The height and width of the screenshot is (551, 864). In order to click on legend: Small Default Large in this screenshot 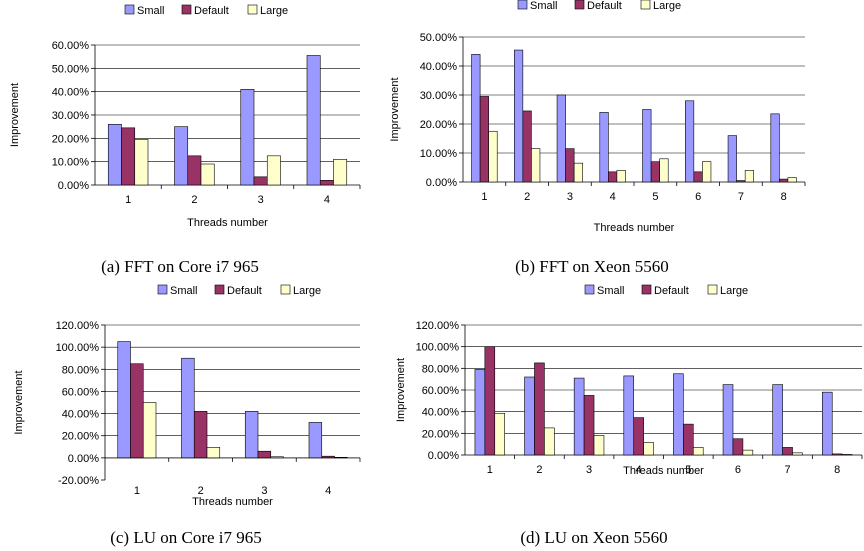, I will do `click(239, 290)`.